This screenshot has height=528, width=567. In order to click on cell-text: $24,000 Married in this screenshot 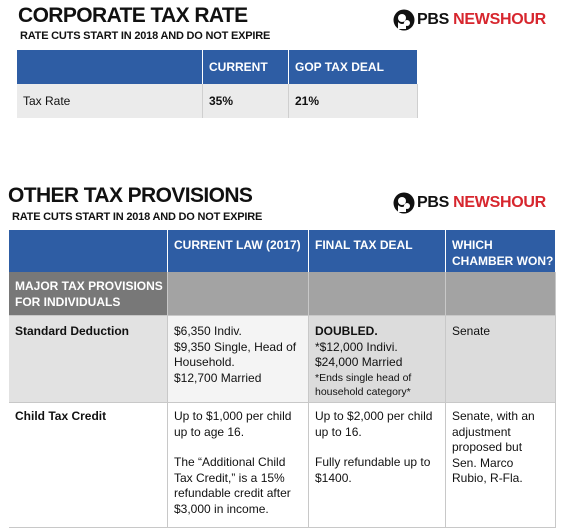, I will do `click(359, 362)`.